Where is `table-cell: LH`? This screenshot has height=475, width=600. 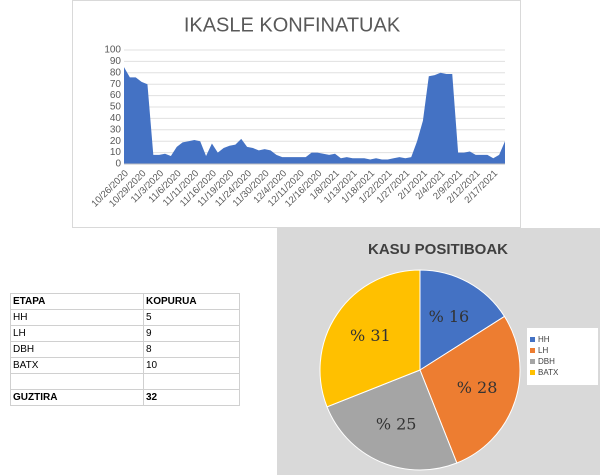
table-cell: LH is located at coordinates (77, 333).